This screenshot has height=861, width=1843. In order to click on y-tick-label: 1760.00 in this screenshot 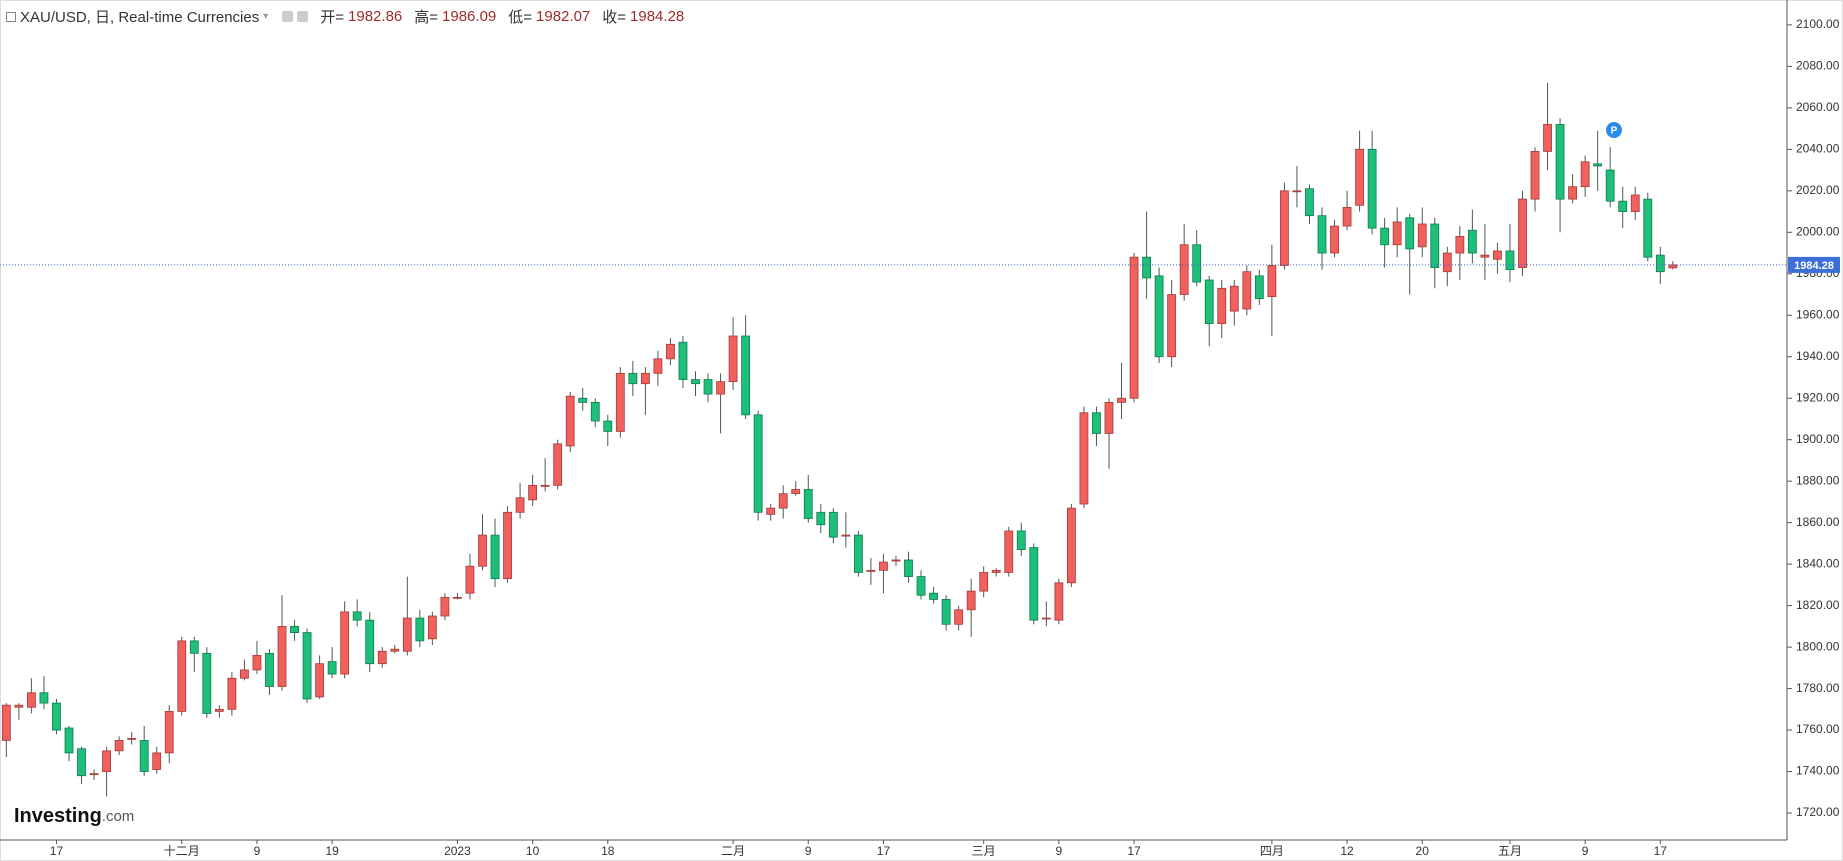, I will do `click(1818, 729)`.